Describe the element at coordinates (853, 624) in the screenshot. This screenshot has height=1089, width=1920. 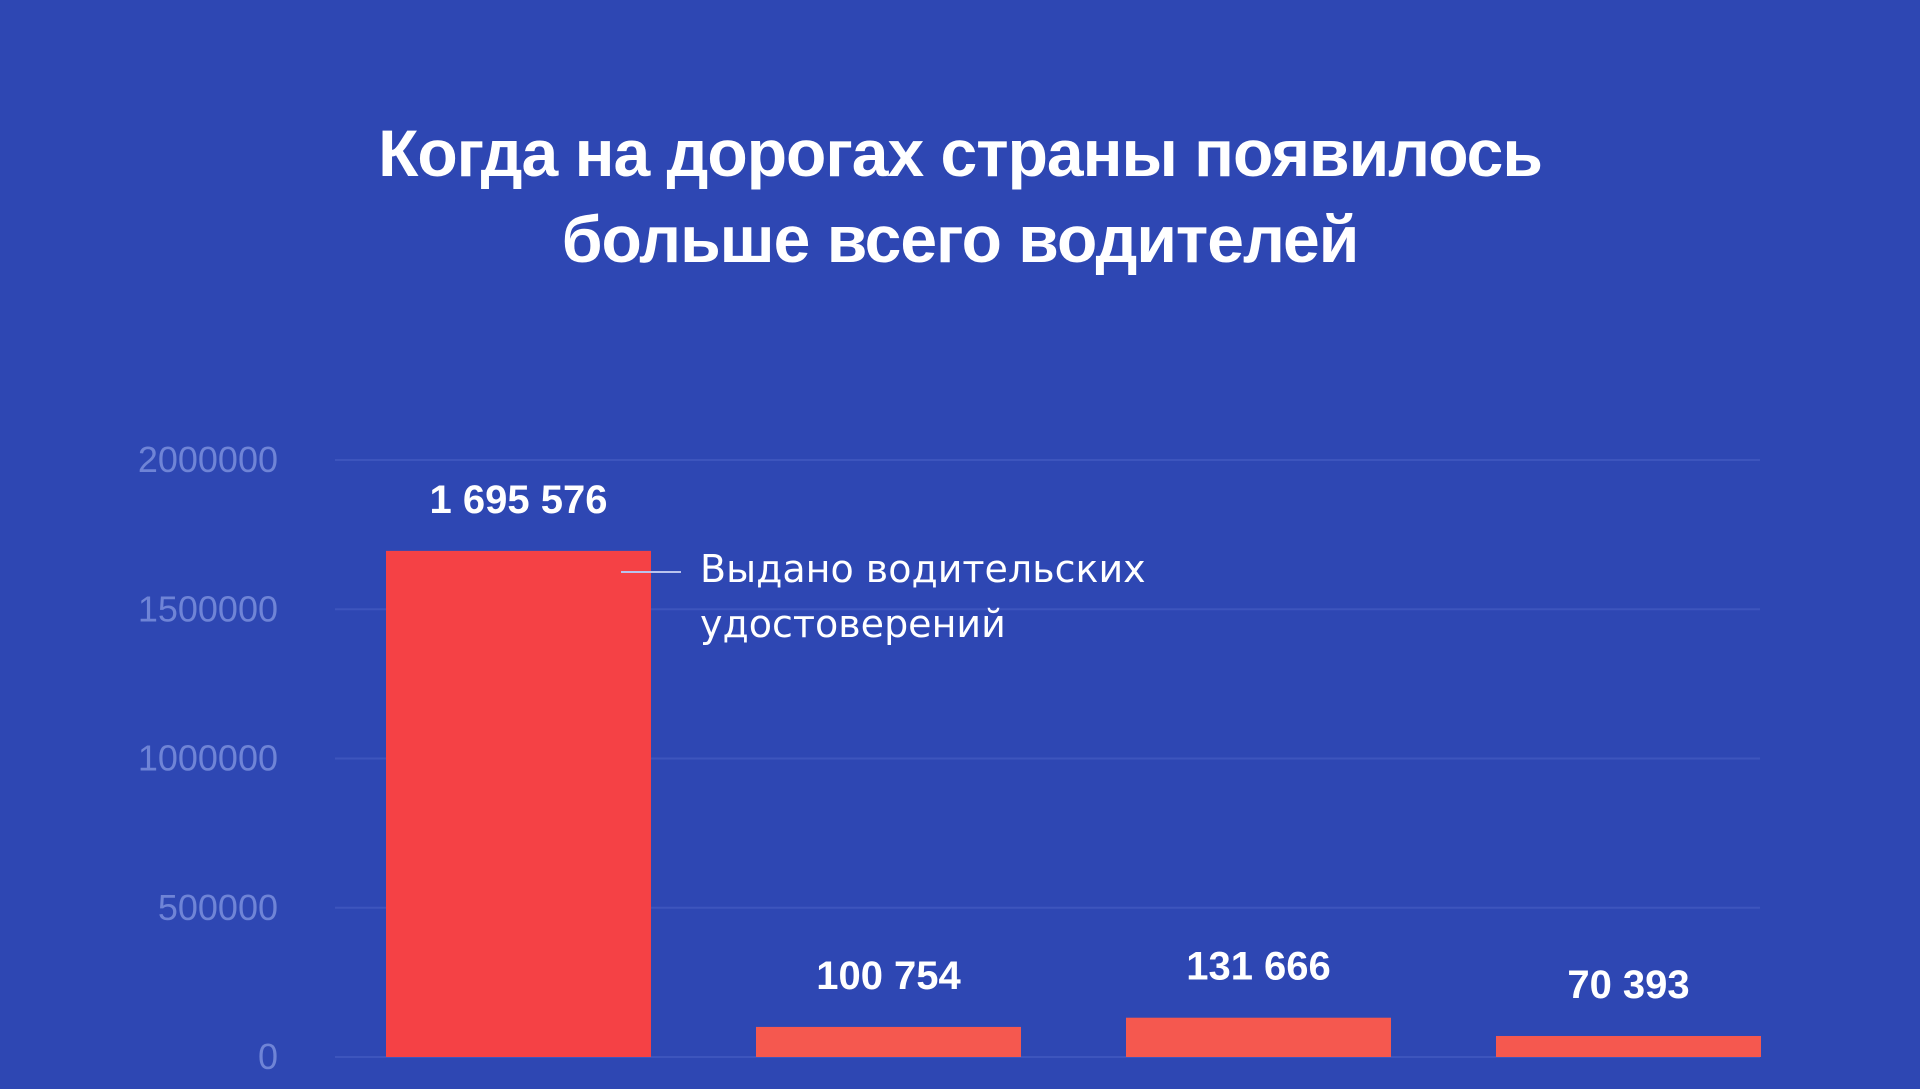
I see `annotation-text-line: удостоверений` at that location.